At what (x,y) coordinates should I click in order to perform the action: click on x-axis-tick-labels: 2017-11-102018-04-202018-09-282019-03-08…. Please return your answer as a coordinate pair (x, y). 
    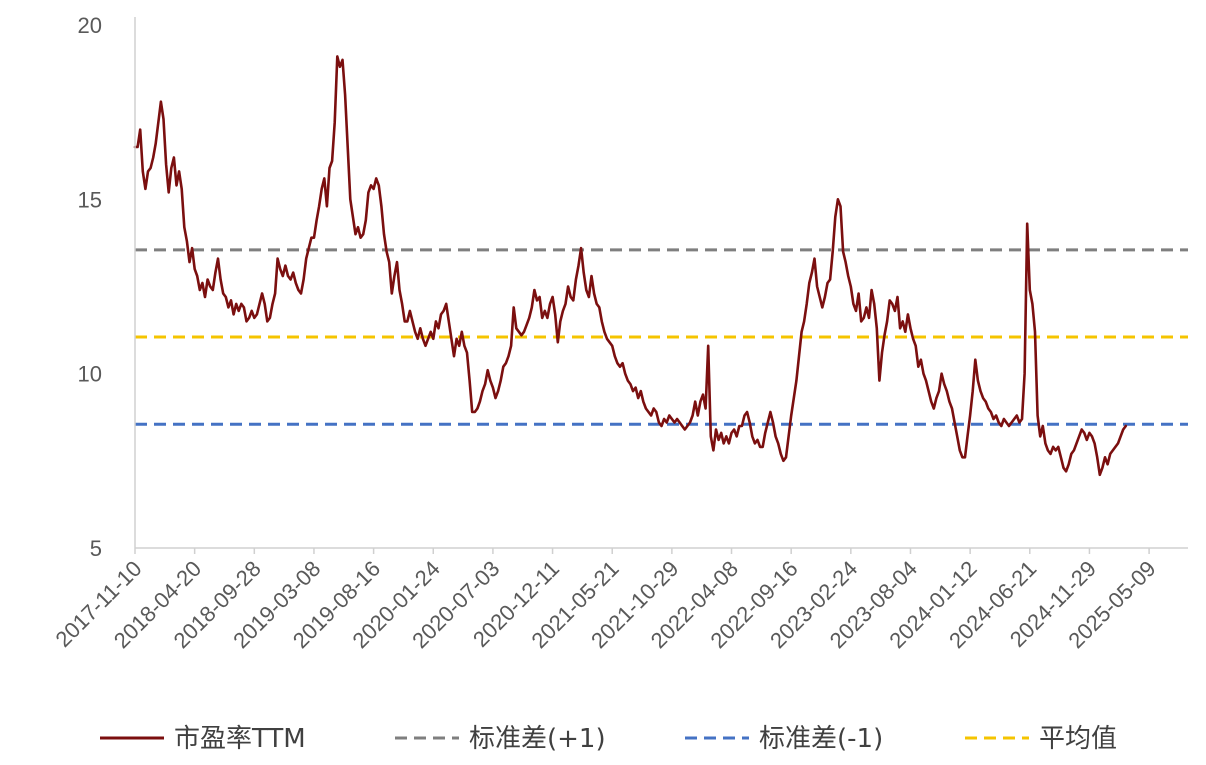
    Looking at the image, I should click on (605, 604).